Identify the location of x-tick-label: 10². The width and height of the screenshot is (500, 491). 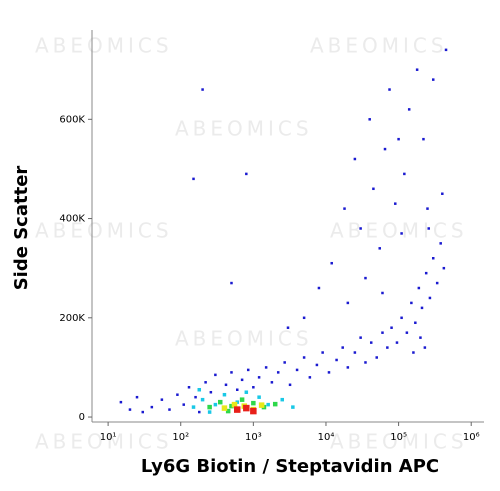
(180, 437).